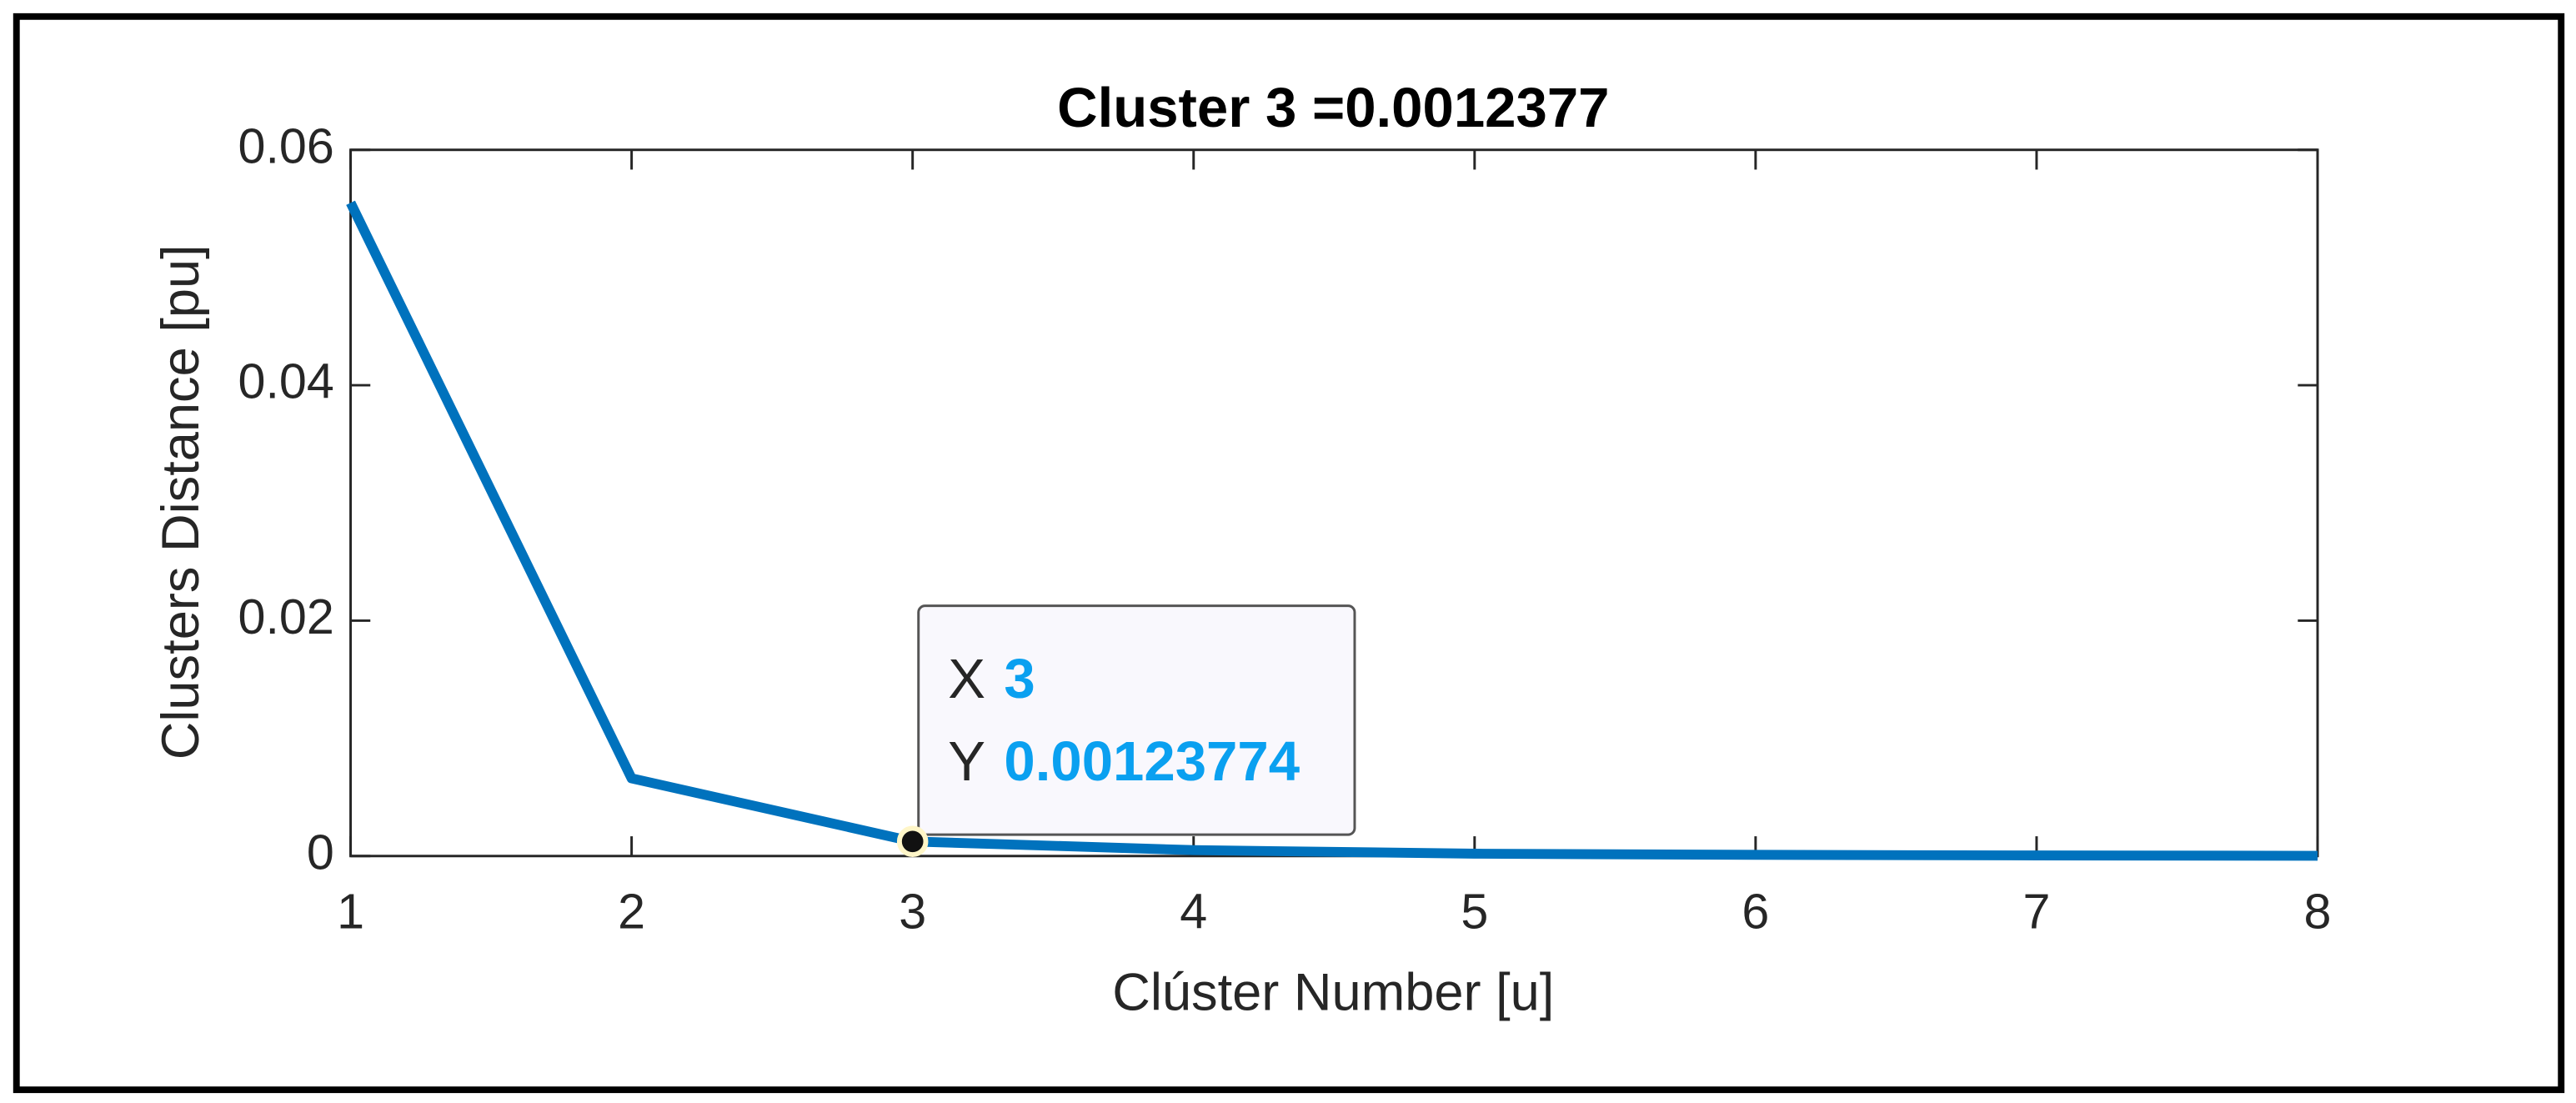 Image resolution: width=2576 pixels, height=1103 pixels. I want to click on x-tick-label: 4, so click(1193, 911).